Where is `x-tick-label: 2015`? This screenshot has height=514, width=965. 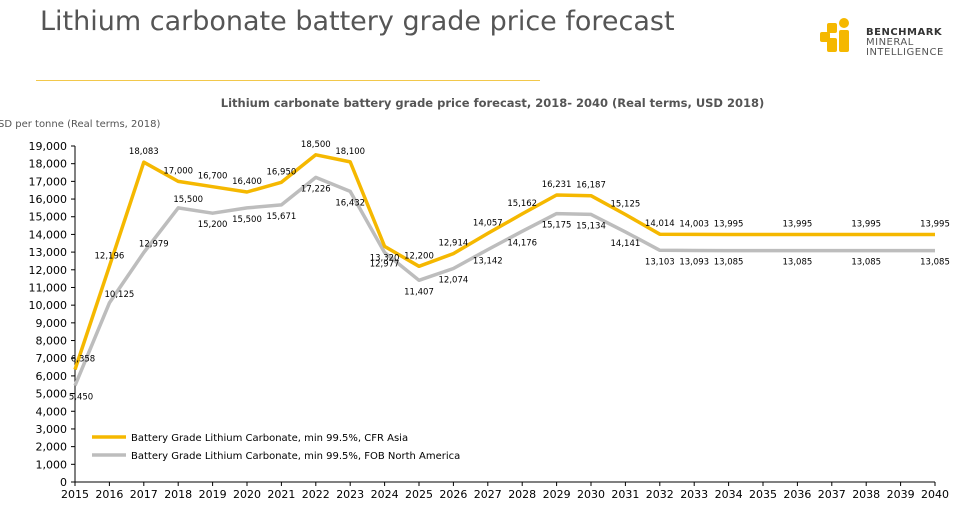
x-tick-label: 2015 is located at coordinates (75, 494).